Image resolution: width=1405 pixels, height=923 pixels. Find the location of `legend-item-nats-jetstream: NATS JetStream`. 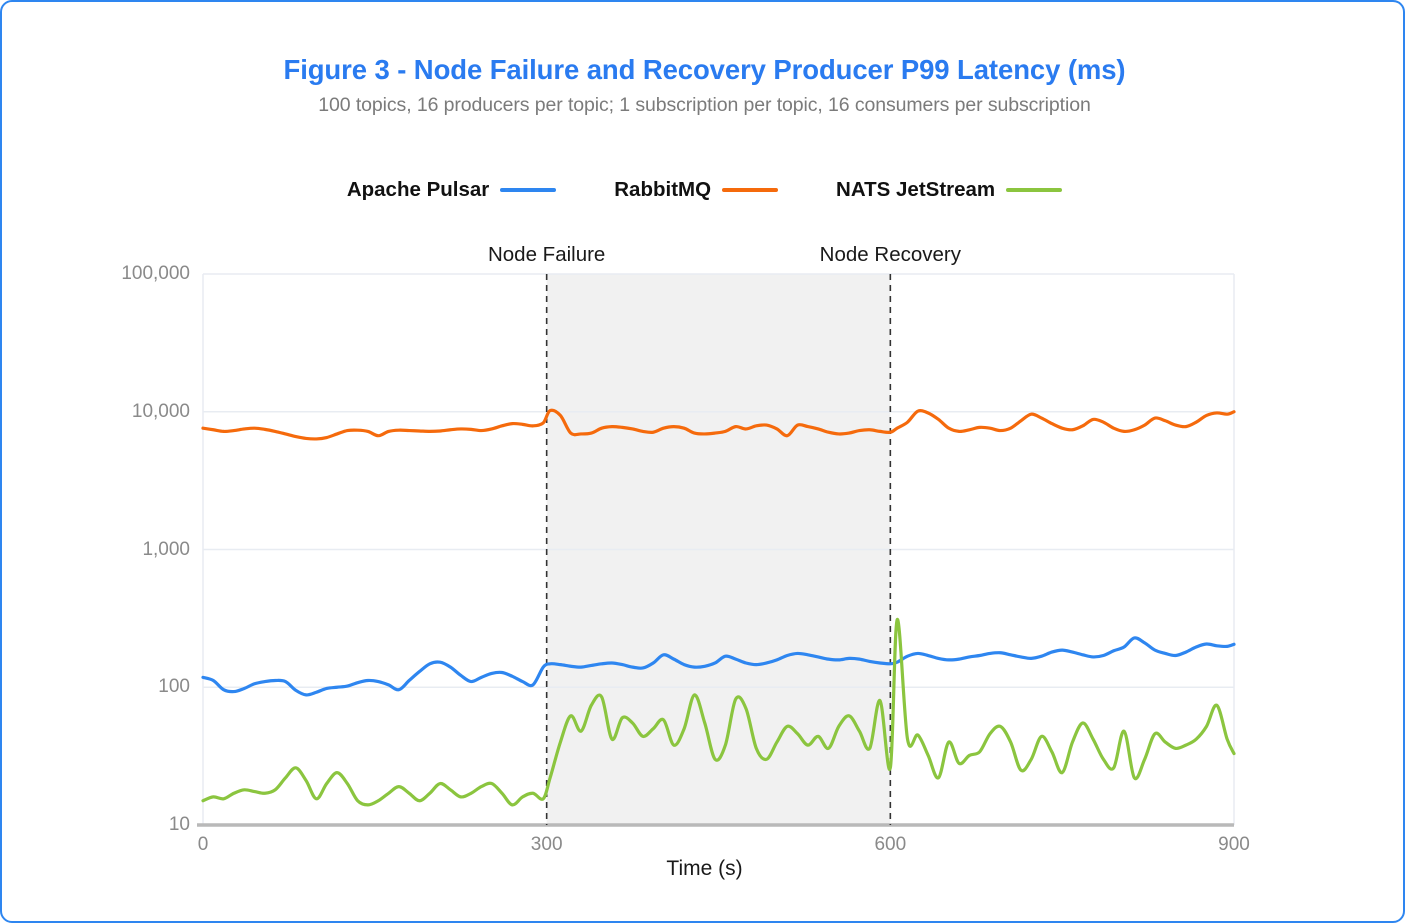

legend-item-nats-jetstream: NATS JetStream is located at coordinates (949, 190).